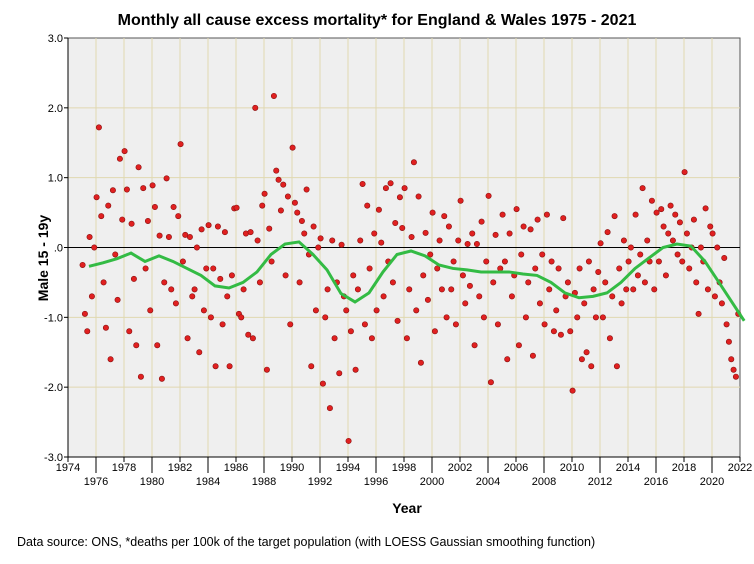 The height and width of the screenshot is (564, 754). What do you see at coordinates (68, 468) in the screenshot?
I see `x-tick-label: 1974` at bounding box center [68, 468].